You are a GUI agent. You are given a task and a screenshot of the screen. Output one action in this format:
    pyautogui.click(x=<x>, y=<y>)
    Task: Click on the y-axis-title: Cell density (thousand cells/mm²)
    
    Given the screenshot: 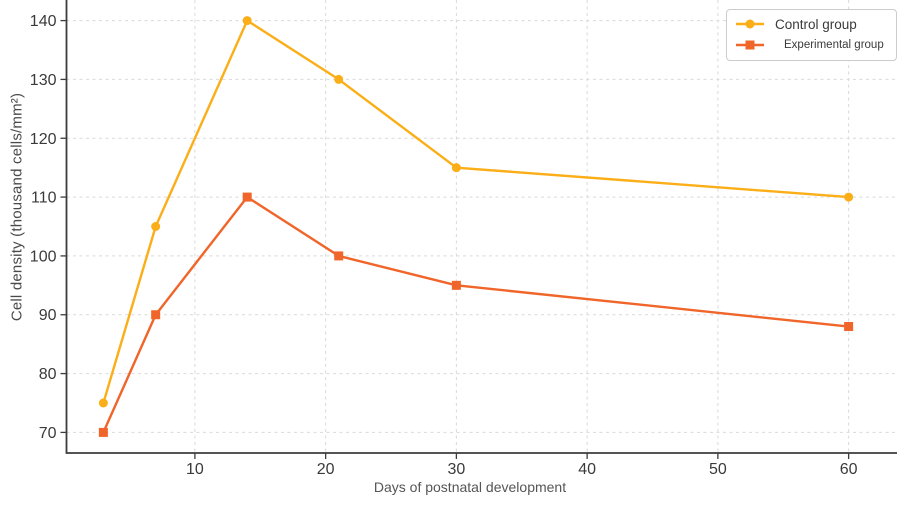 What is the action you would take?
    pyautogui.click(x=17, y=207)
    